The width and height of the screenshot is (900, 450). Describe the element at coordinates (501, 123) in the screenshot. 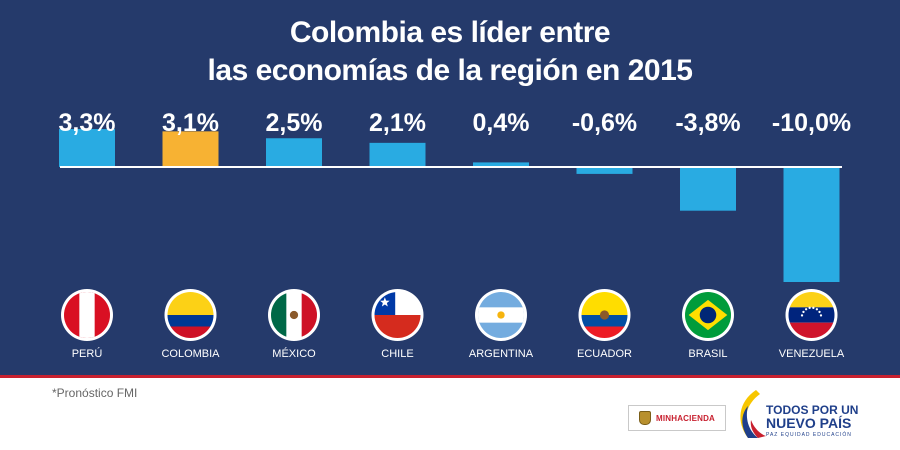

I see `data-label: 0,4%` at that location.